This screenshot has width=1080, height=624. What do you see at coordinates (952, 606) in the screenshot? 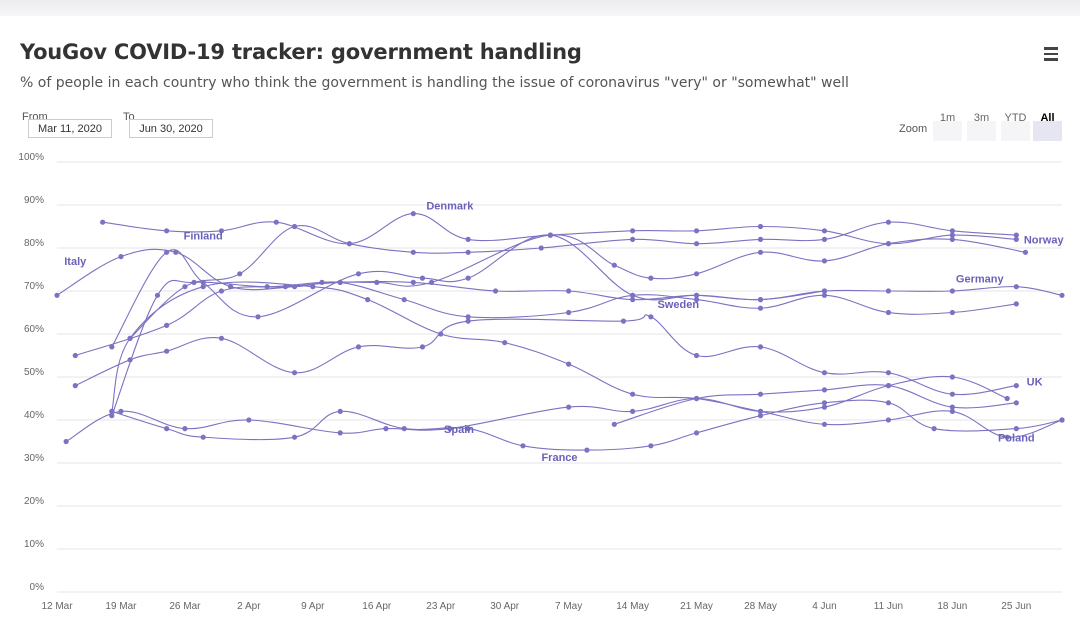
I see `x-tick-label: 18 Jun` at bounding box center [952, 606].